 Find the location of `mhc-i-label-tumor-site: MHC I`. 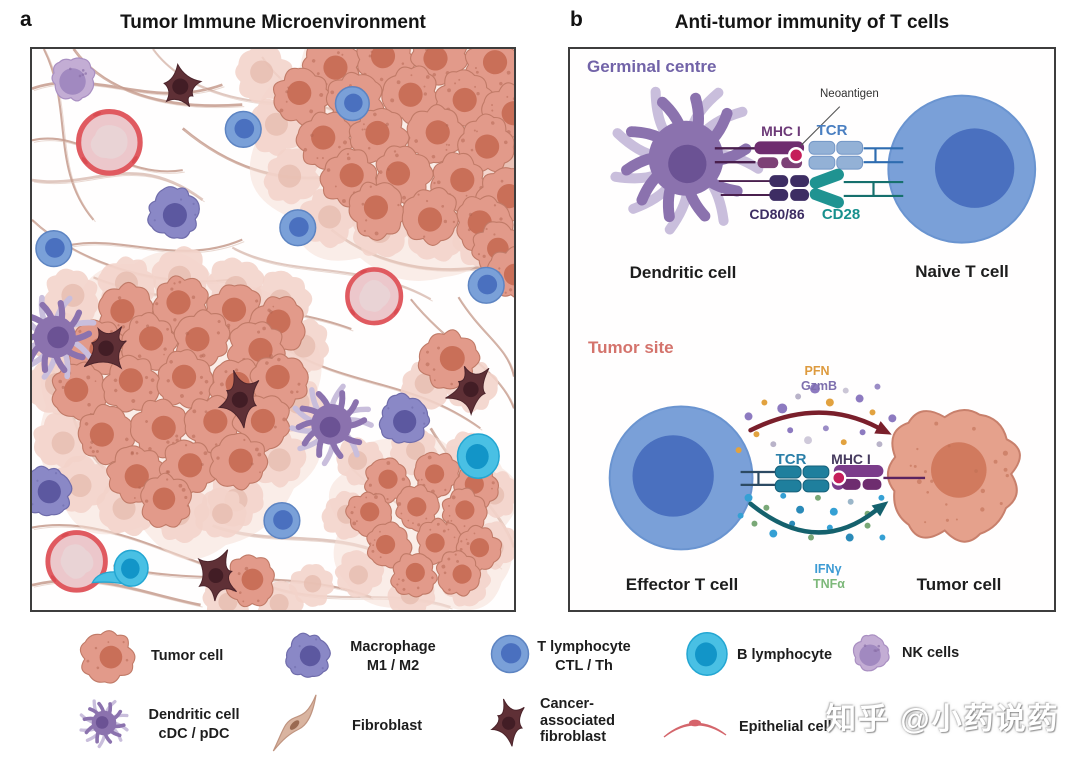

mhc-i-label-tumor-site: MHC I is located at coordinates (851, 459).